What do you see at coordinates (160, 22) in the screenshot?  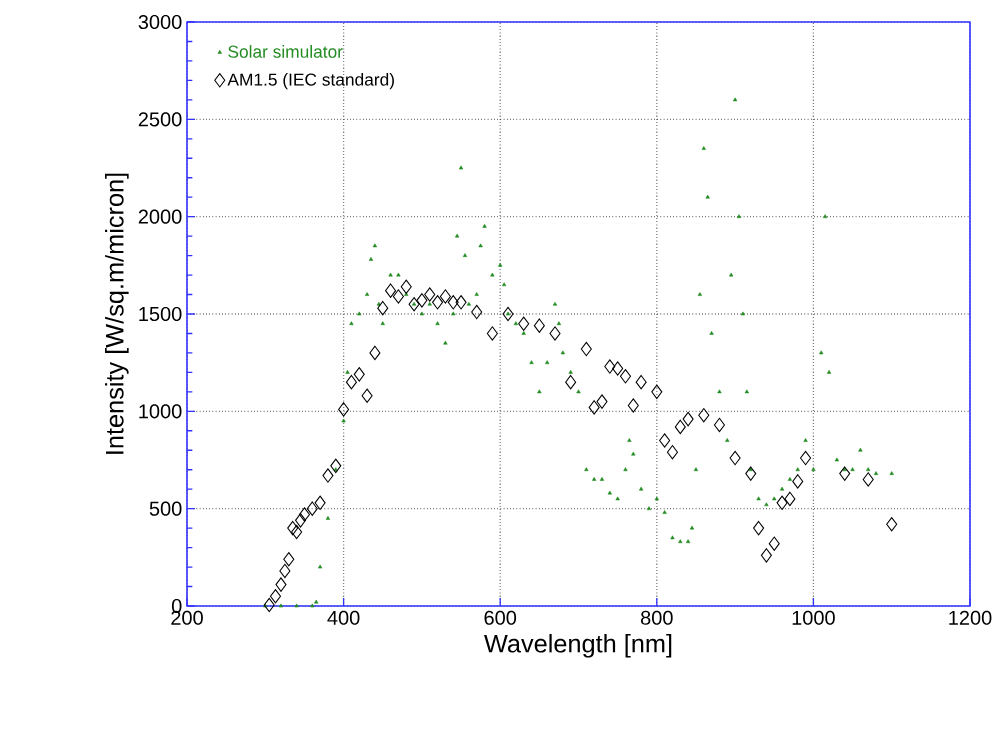 I see `y-tick-label: 3000` at bounding box center [160, 22].